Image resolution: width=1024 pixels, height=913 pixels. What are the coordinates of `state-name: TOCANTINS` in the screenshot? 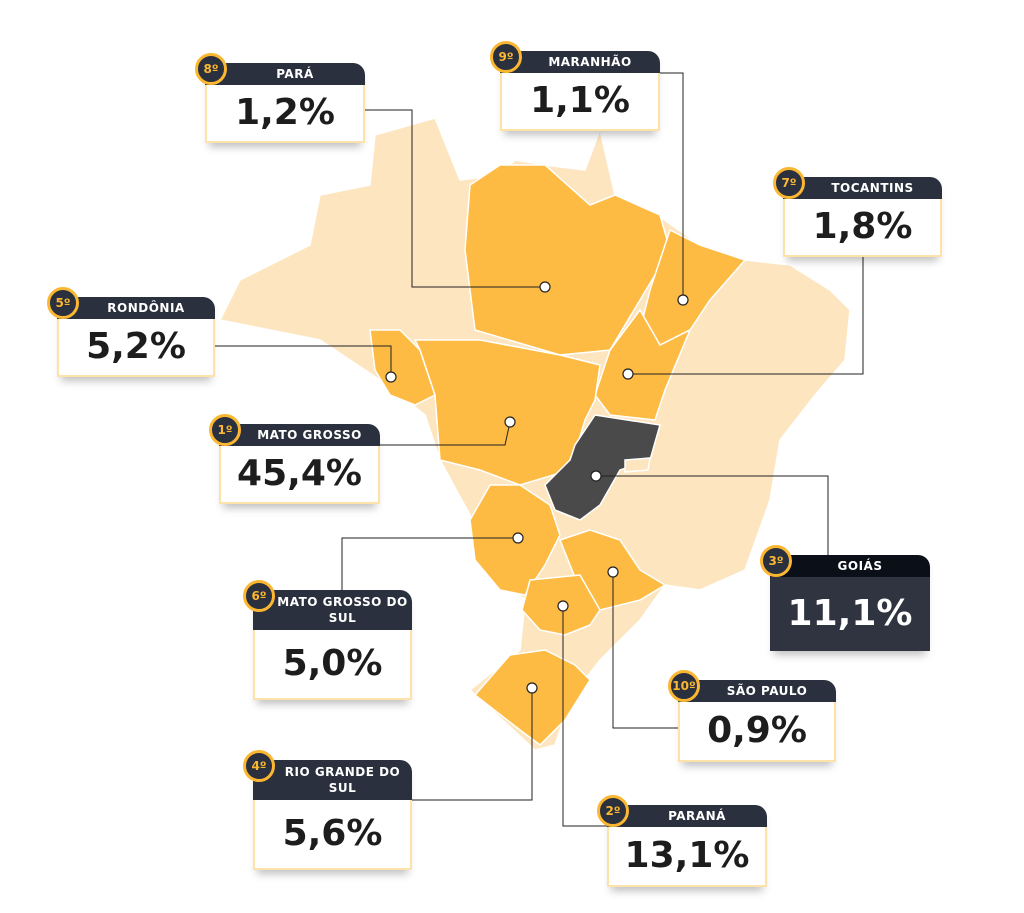 It's located at (862, 188).